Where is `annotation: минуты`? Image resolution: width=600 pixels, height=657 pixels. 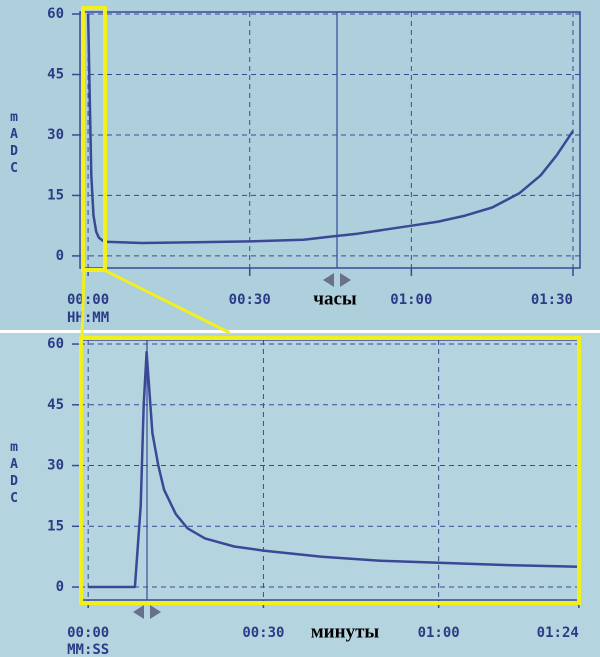
annotation: минуты is located at coordinates (345, 631).